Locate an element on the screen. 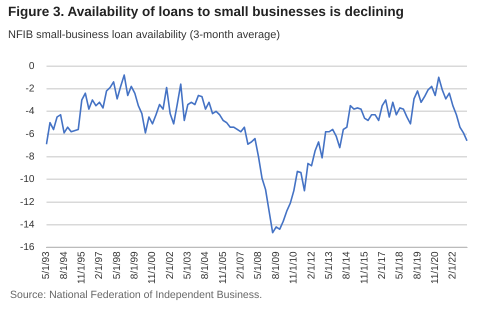  y-tick-label: -4 is located at coordinates (30, 112).